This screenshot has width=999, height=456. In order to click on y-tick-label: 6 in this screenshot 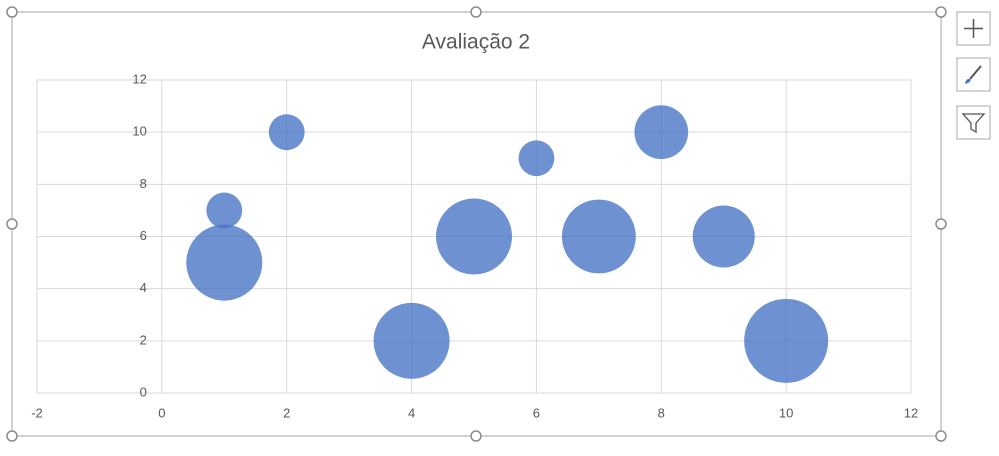, I will do `click(143, 235)`.